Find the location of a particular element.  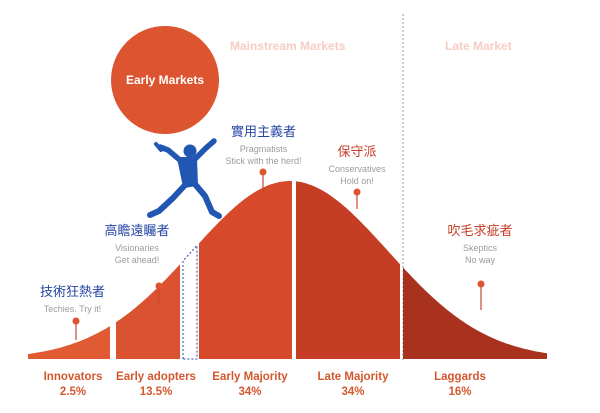

pin-late-majority is located at coordinates (357, 198).